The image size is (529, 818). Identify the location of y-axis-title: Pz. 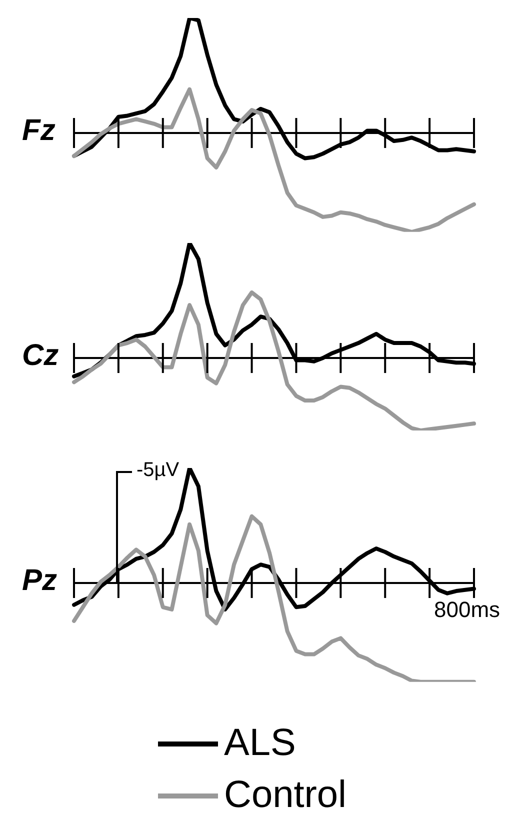
(40, 581).